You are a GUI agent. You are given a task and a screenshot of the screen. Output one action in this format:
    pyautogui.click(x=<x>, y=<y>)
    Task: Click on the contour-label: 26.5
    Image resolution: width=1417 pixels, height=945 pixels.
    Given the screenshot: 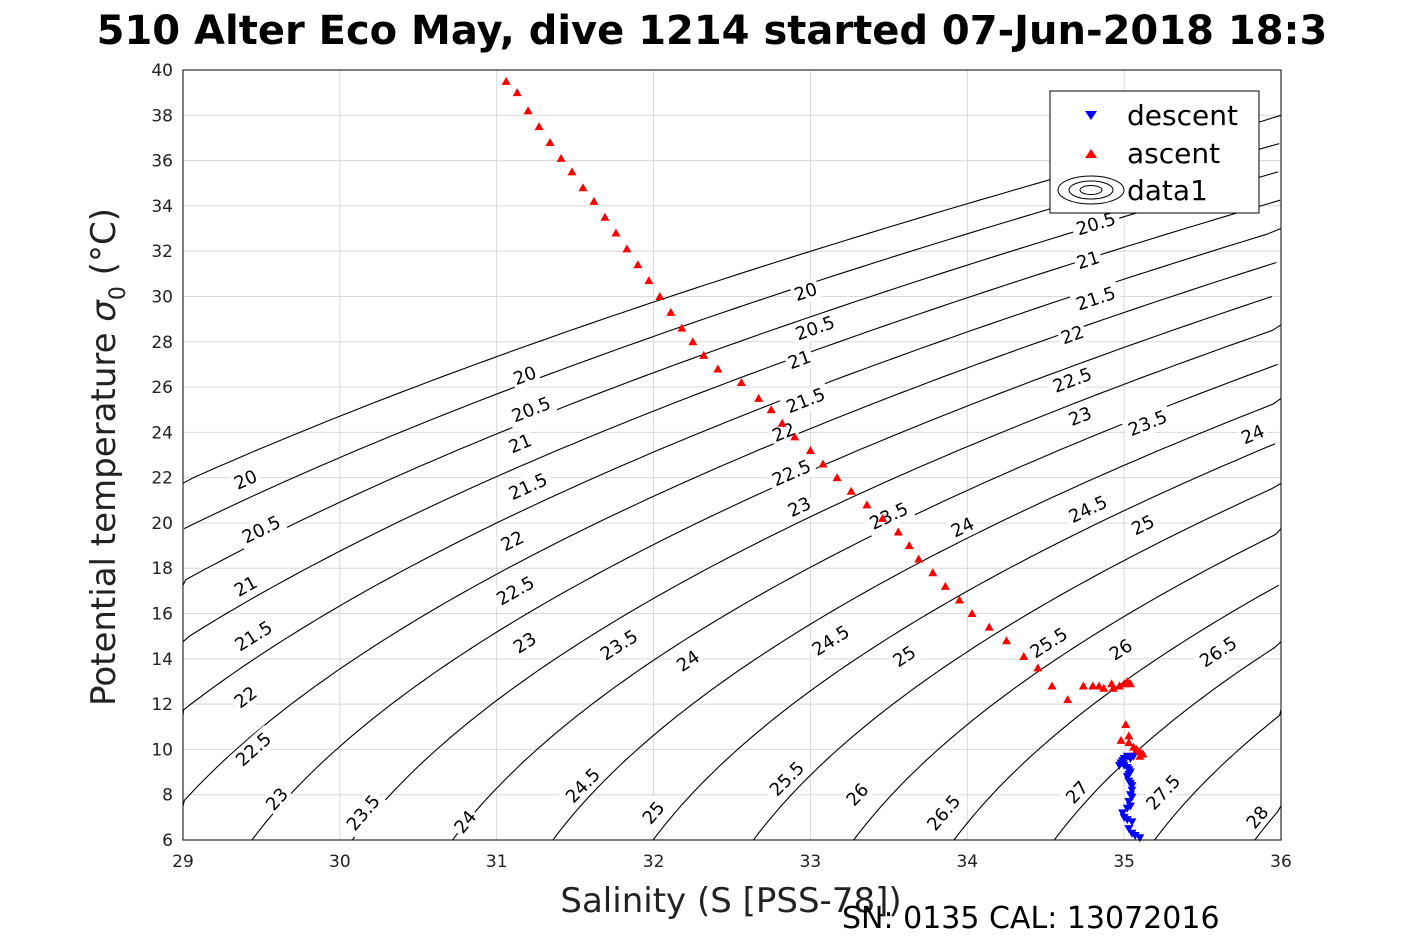 What is the action you would take?
    pyautogui.click(x=1218, y=652)
    